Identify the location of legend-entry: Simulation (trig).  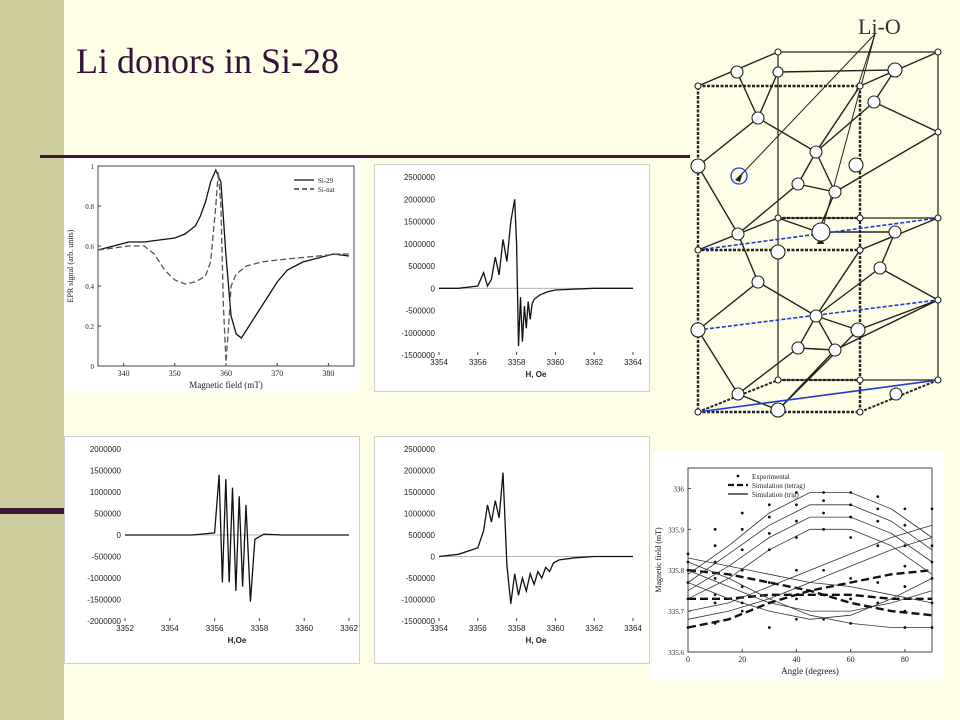
(776, 495).